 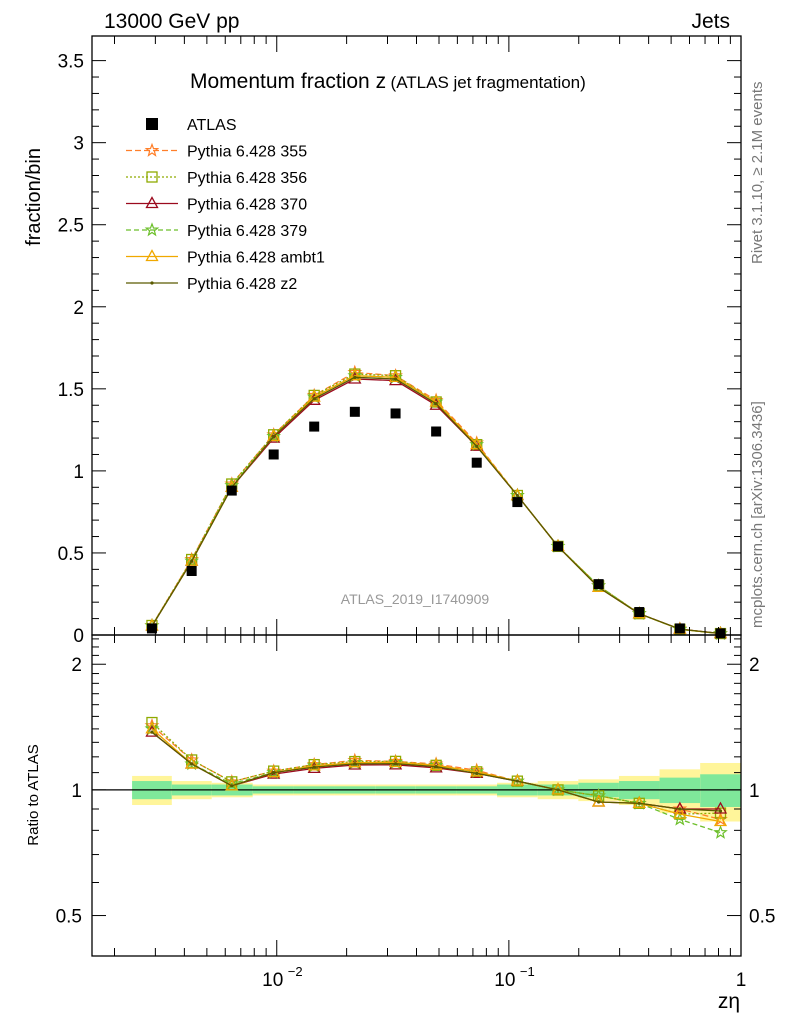 What do you see at coordinates (527, 971) in the screenshot?
I see `x-tick-label-exponent: −1` at bounding box center [527, 971].